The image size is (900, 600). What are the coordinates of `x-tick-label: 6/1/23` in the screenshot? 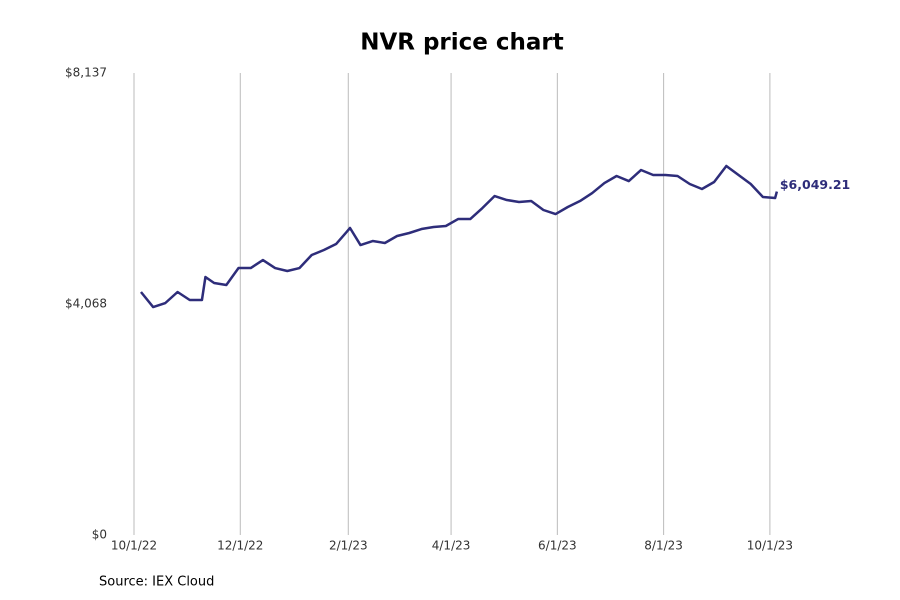 It's located at (557, 546).